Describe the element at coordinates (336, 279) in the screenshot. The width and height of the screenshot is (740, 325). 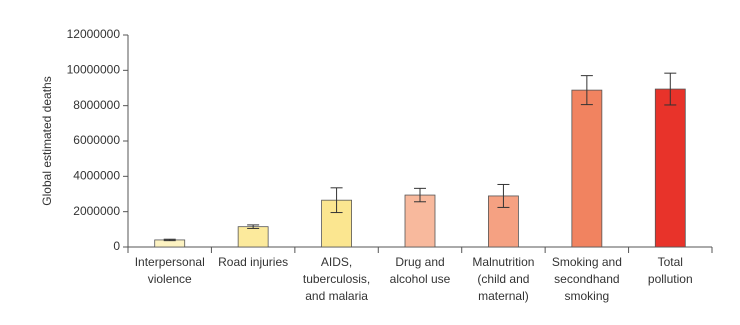
I see `x-tick-label: tuberculosis,` at that location.